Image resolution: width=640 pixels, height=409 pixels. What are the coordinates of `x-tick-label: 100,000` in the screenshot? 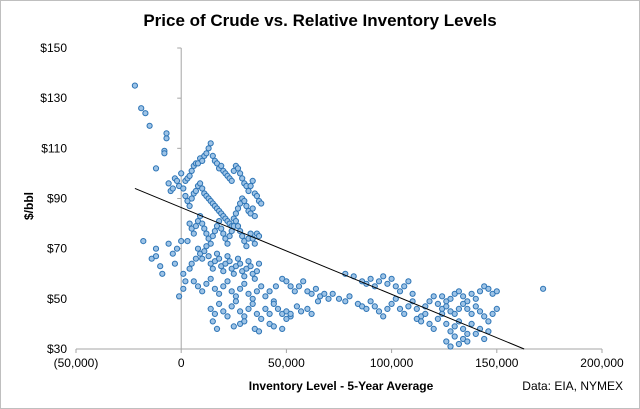 It's located at (392, 363).